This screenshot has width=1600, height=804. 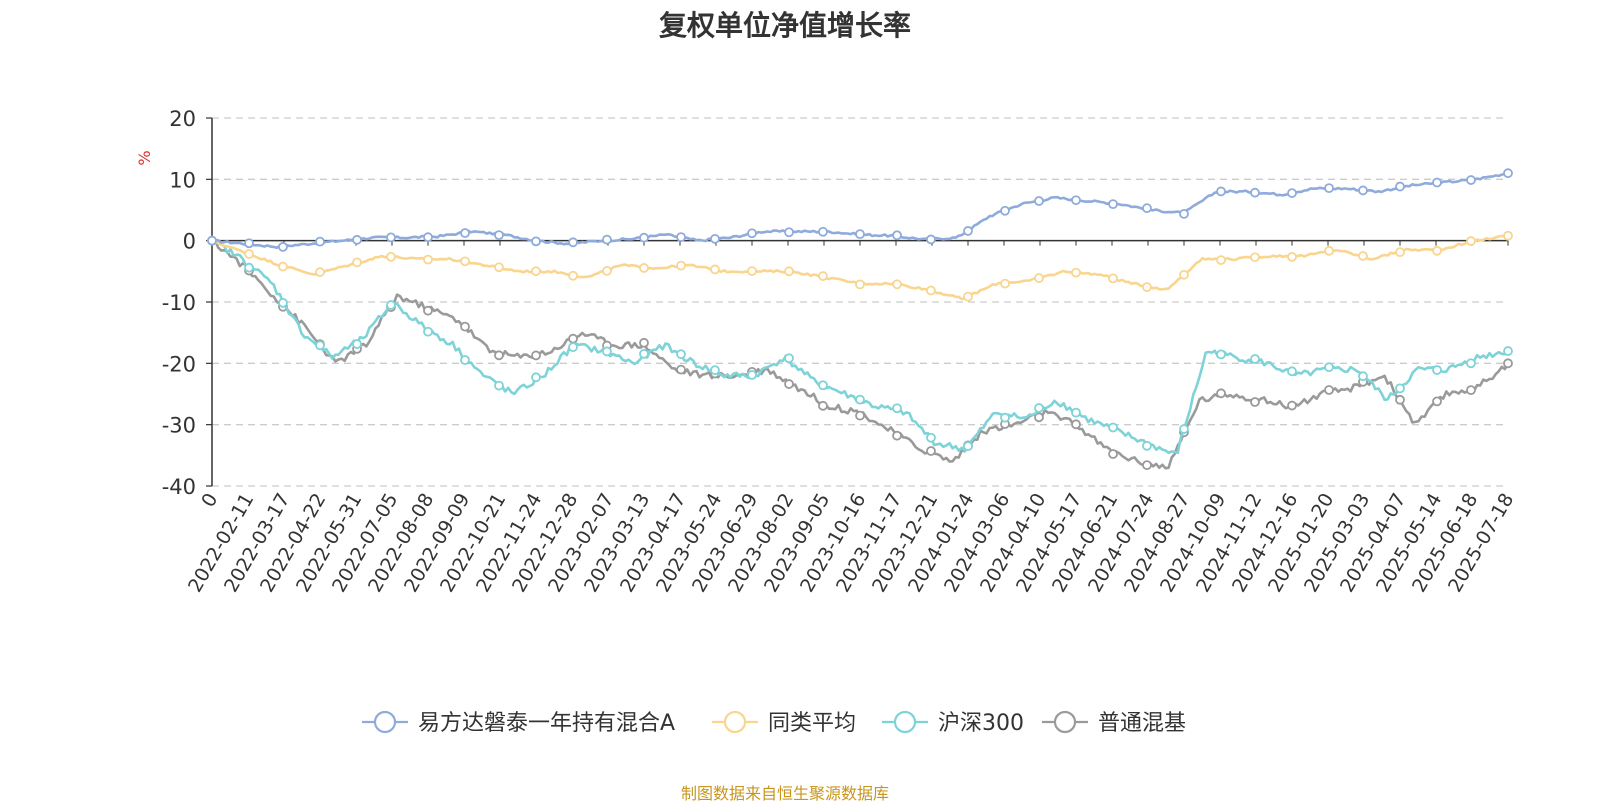 What do you see at coordinates (784, 723) in the screenshot?
I see `legend-item: 同类平均` at bounding box center [784, 723].